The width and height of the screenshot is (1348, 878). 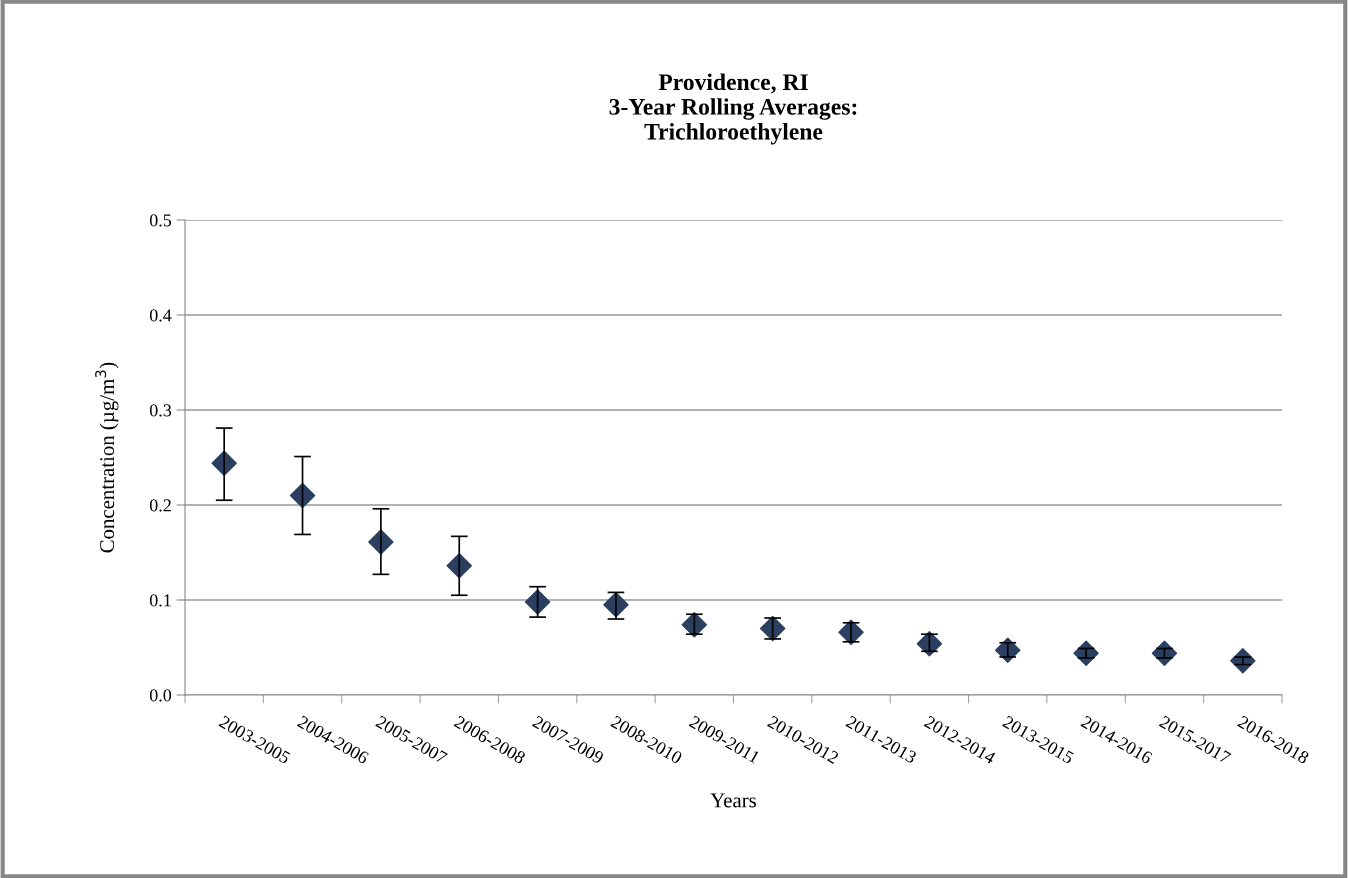 I want to click on y-tick-label: 0.3, so click(x=160, y=410).